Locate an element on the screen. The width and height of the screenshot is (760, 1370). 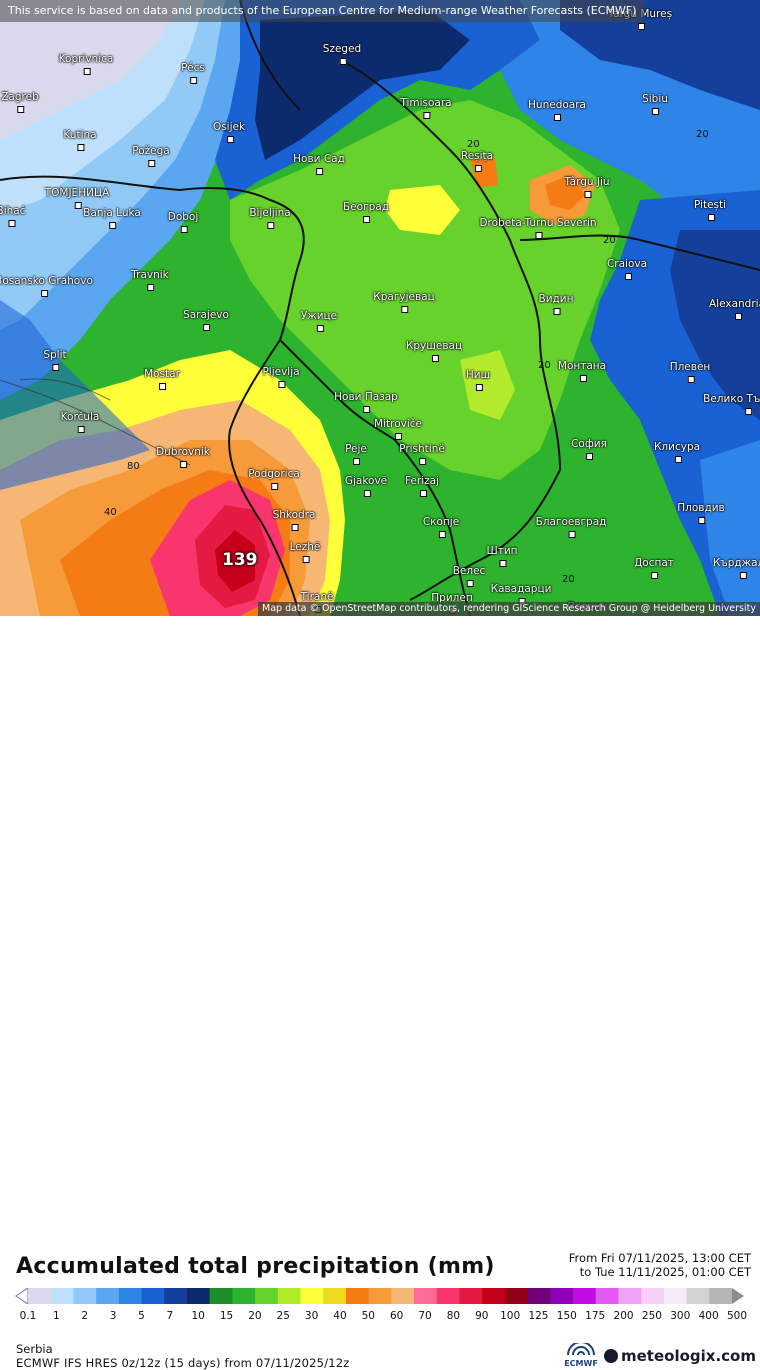
city-label: Крушевац is located at coordinates (434, 351).